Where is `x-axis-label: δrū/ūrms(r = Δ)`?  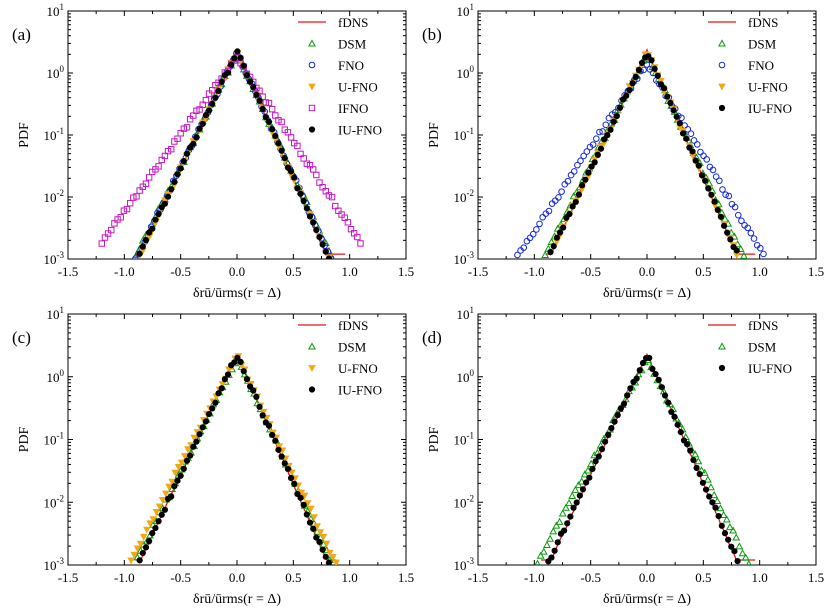
x-axis-label: δrū/ūrms(r = Δ) is located at coordinates (647, 293).